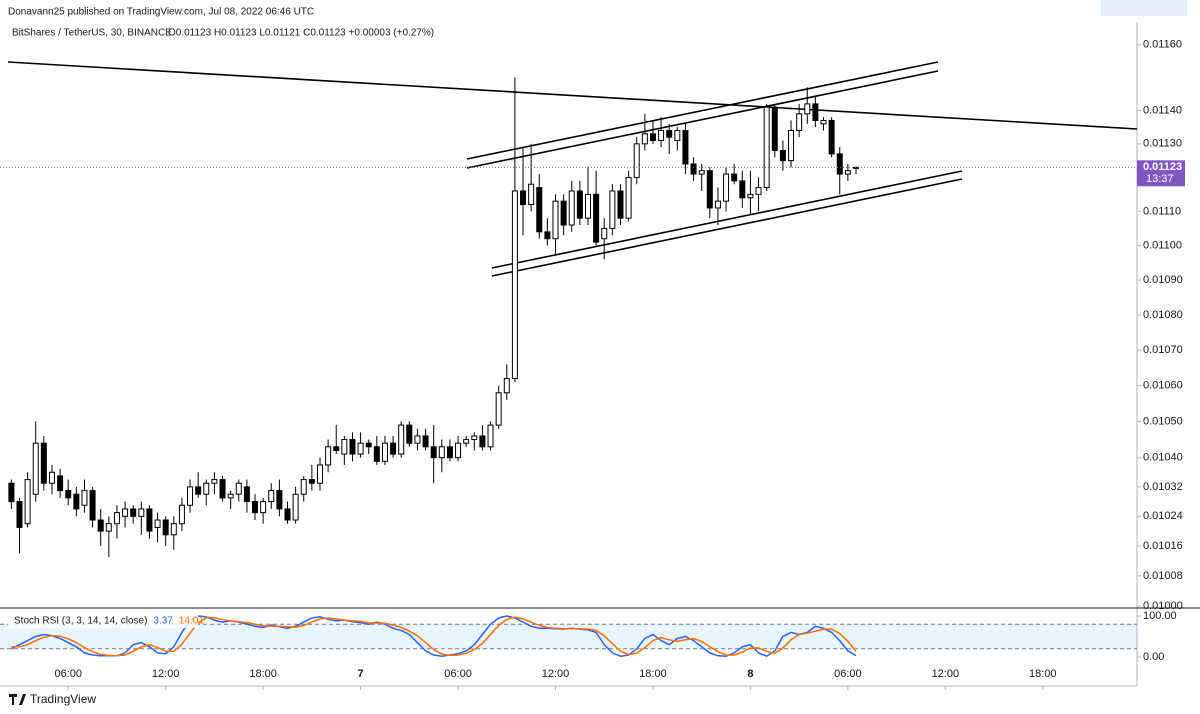  Describe the element at coordinates (361, 674) in the screenshot. I see `x-tick-label: 7` at that location.